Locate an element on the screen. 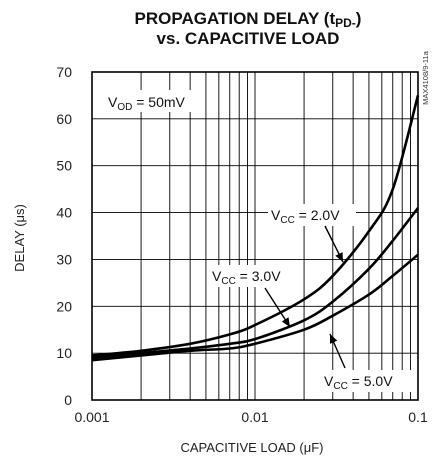 The height and width of the screenshot is (457, 433). series-2-label-bg is located at coordinates (254, 276).